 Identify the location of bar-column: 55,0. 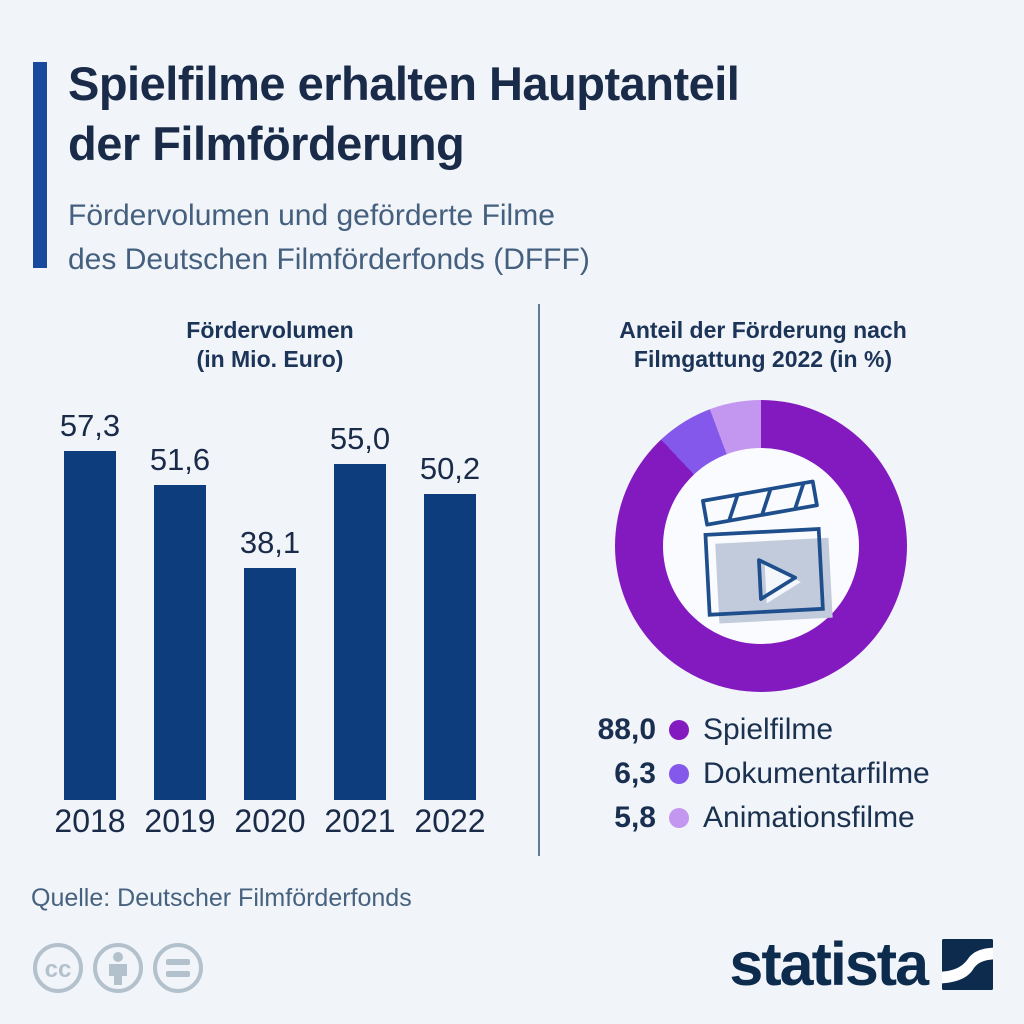
(360, 604).